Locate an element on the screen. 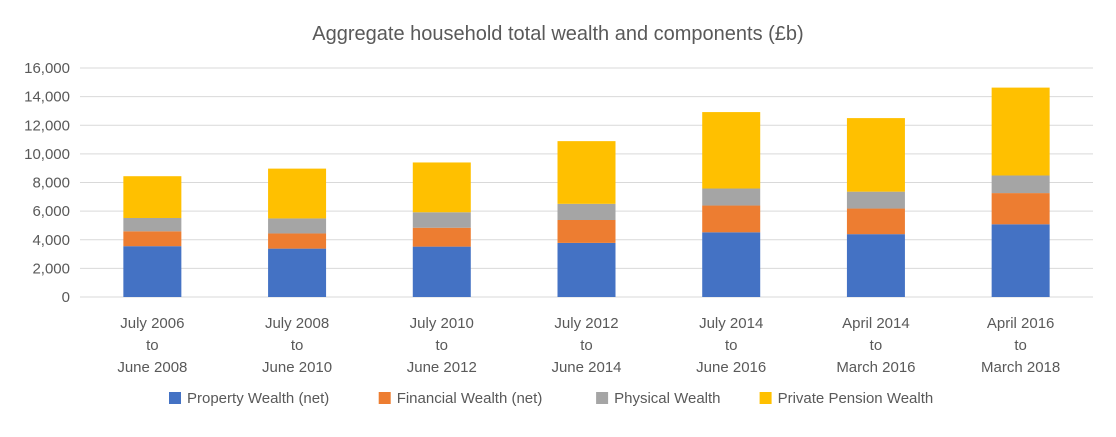 This screenshot has height=437, width=1116. y-tick-label: 16,000 is located at coordinates (47, 68).